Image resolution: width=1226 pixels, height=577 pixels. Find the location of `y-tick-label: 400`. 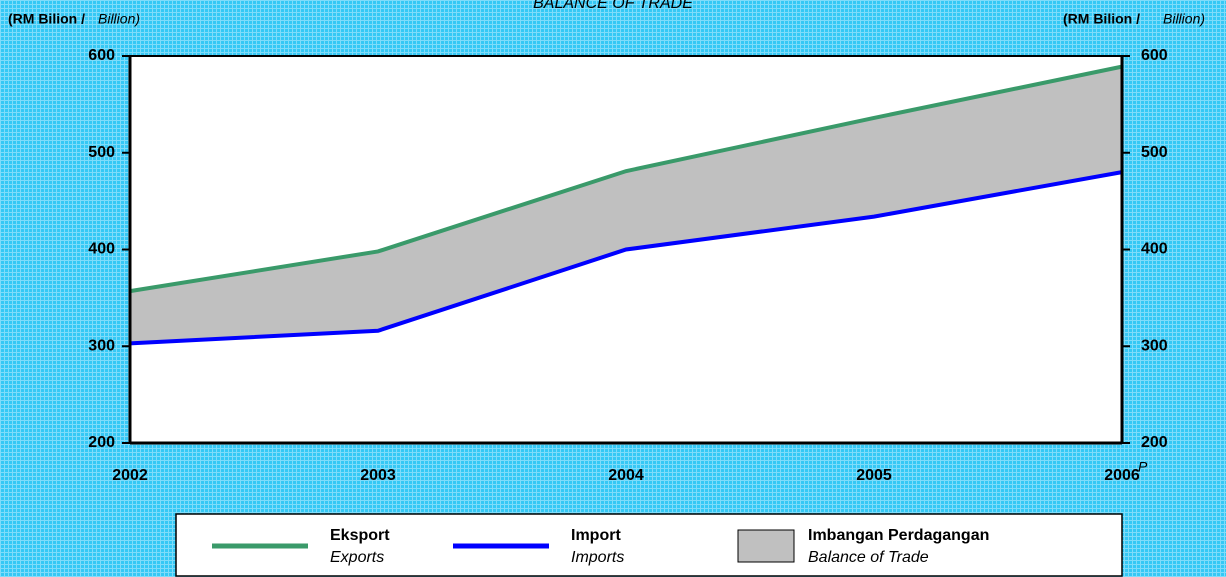

y-tick-label: 400 is located at coordinates (101, 249).